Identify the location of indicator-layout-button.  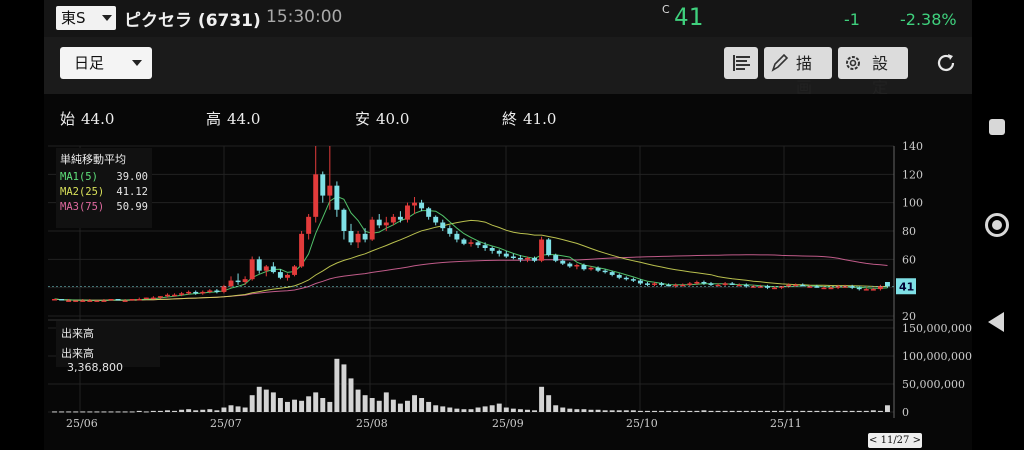
(741, 63).